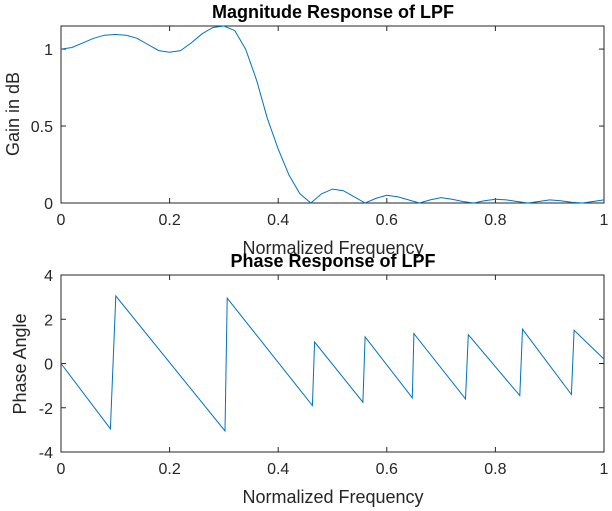 The height and width of the screenshot is (511, 612). Describe the element at coordinates (278, 469) in the screenshot. I see `phase-x-tick-label: 0.4` at that location.